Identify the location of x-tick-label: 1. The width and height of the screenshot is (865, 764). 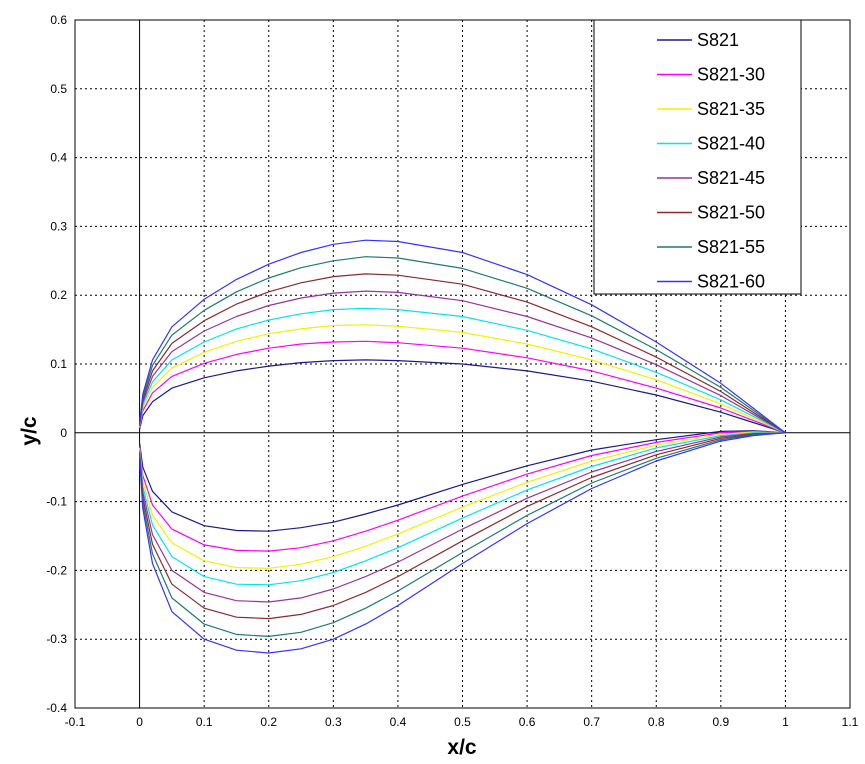
(785, 722).